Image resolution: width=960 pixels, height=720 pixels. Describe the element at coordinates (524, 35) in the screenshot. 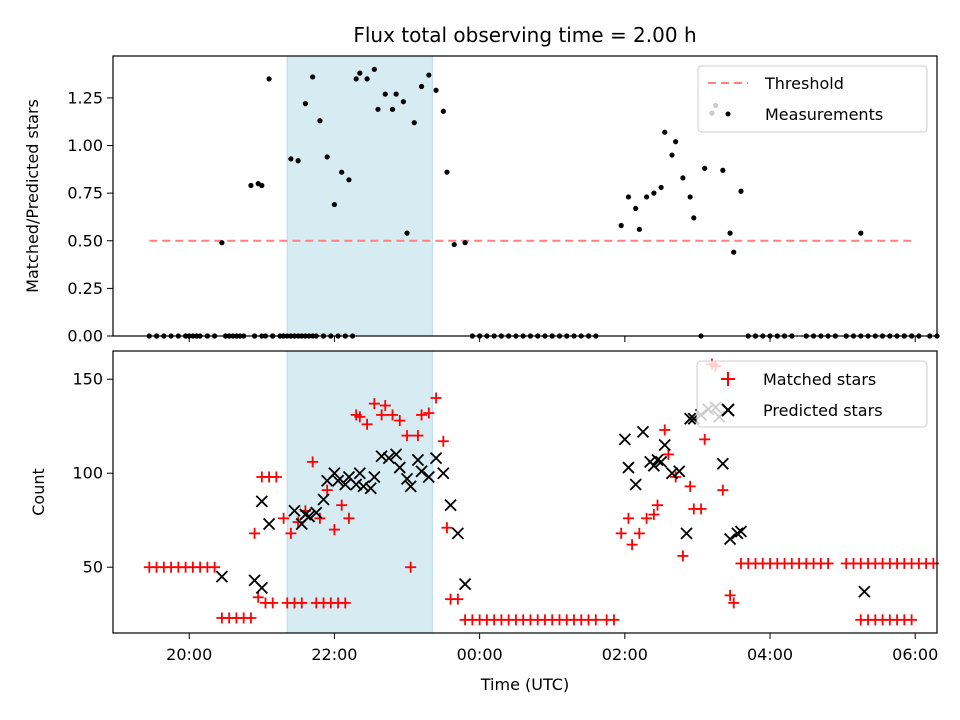

I see `chart-title: Flux total observing time = 2.00 h` at that location.